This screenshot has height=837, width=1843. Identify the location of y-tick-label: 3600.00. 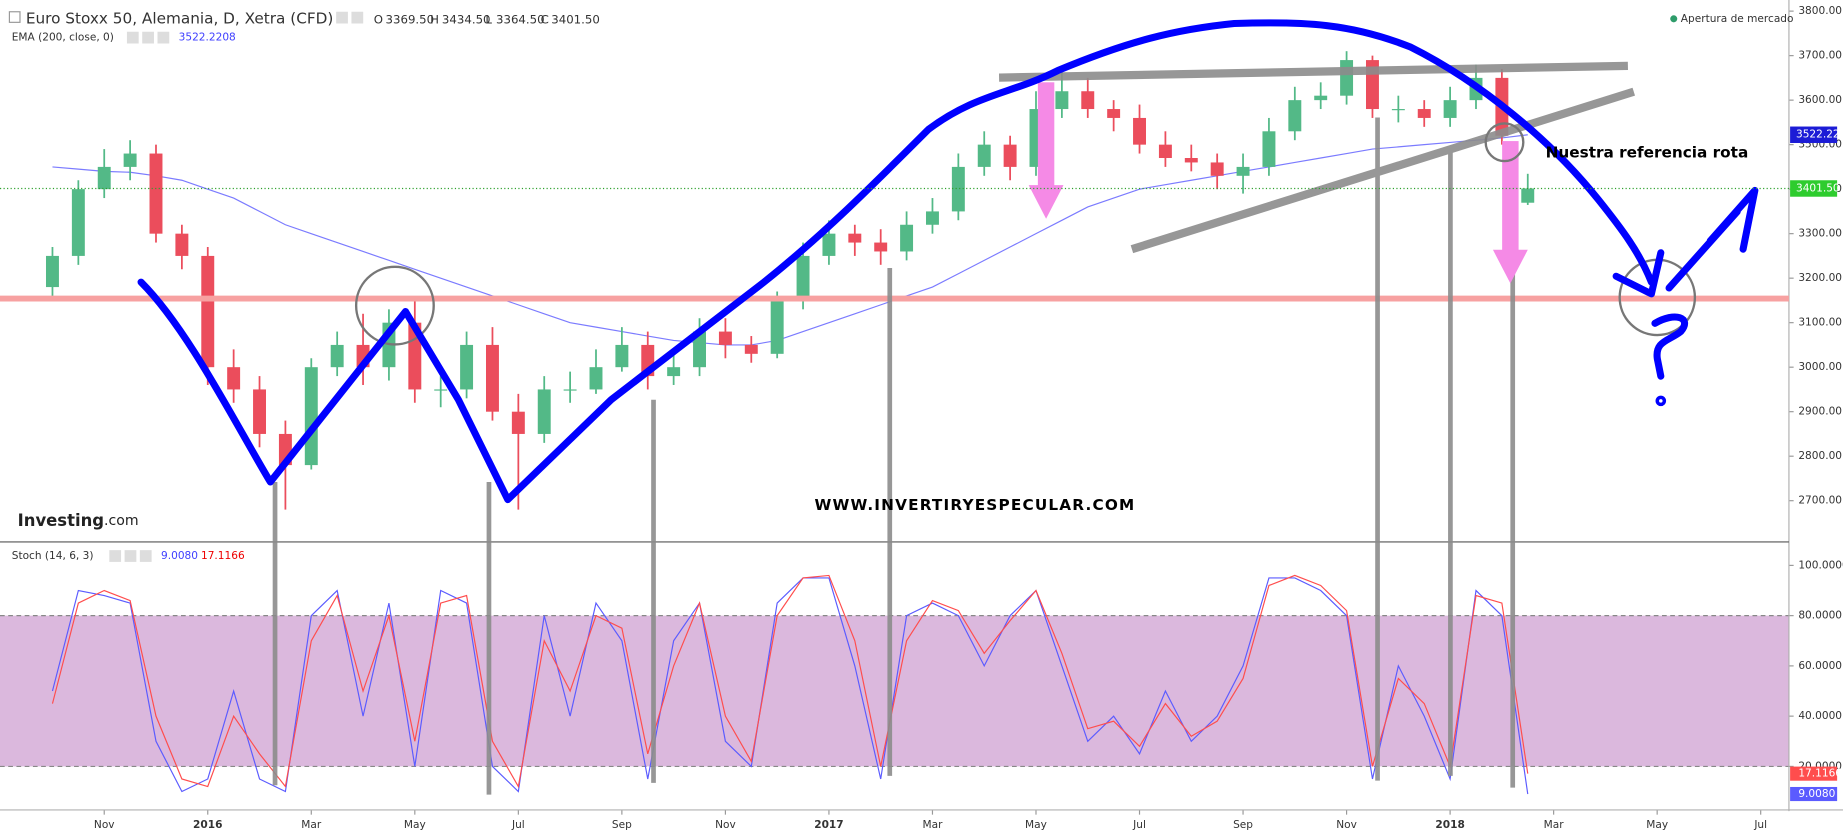
(1820, 100).